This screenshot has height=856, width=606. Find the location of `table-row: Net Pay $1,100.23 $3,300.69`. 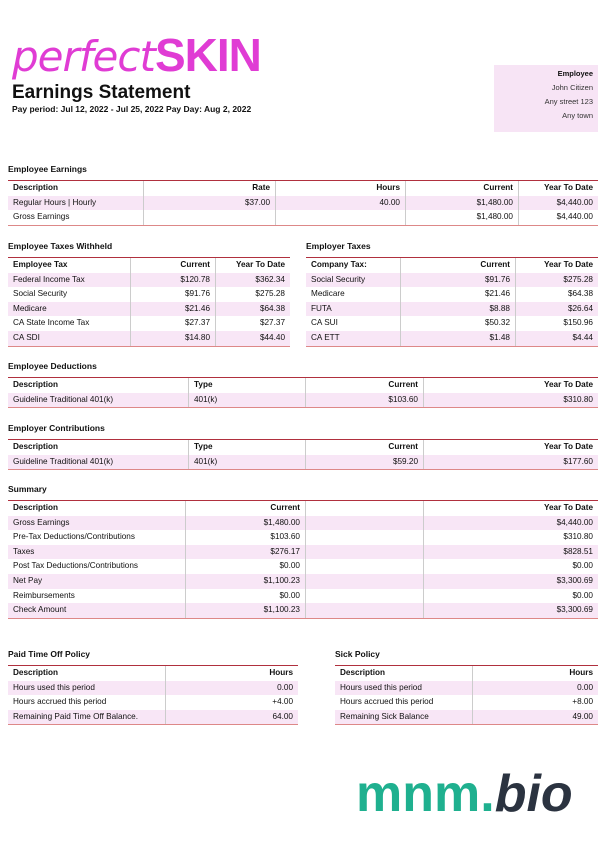

table-row: Net Pay $1,100.23 $3,300.69 is located at coordinates (303, 581).